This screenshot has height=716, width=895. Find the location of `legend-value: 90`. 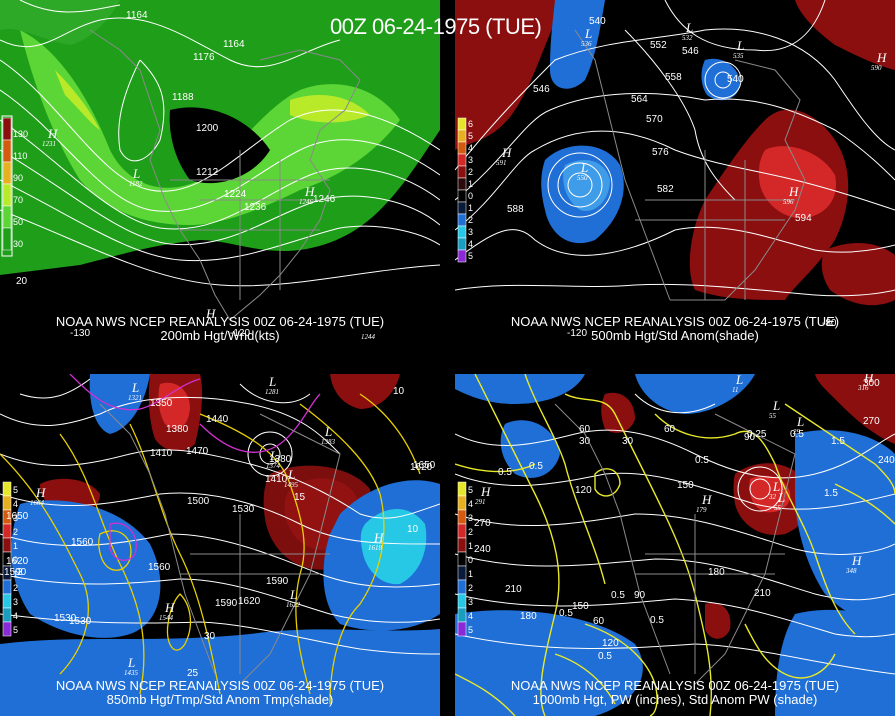

legend-value: 90 is located at coordinates (18, 178).